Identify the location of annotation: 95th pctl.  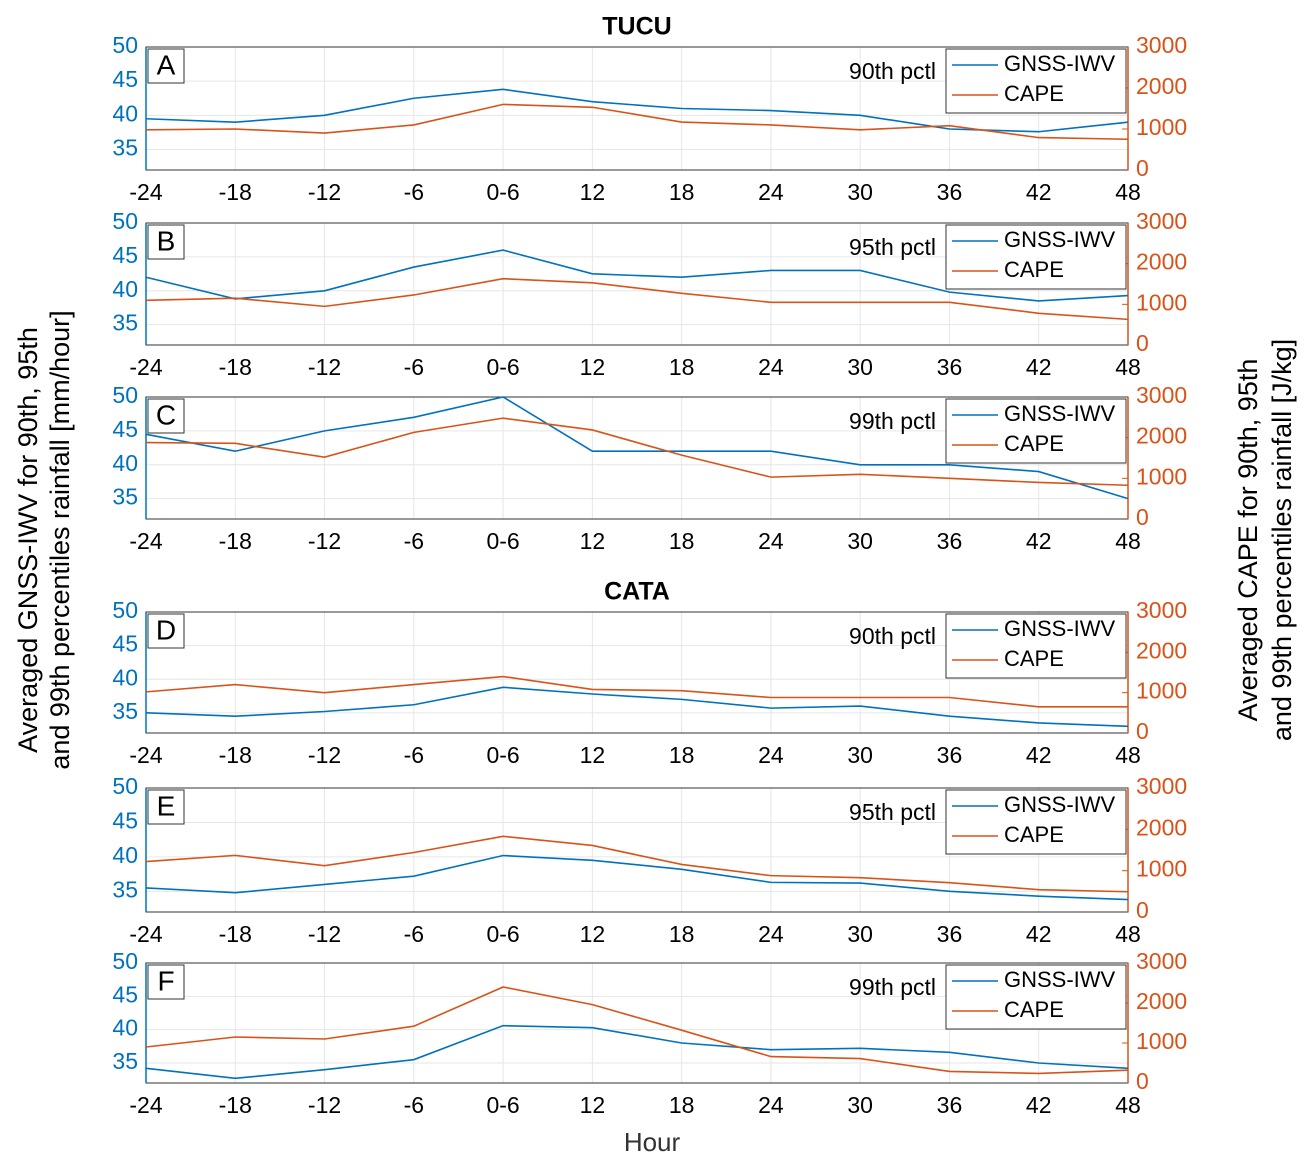
(892, 812).